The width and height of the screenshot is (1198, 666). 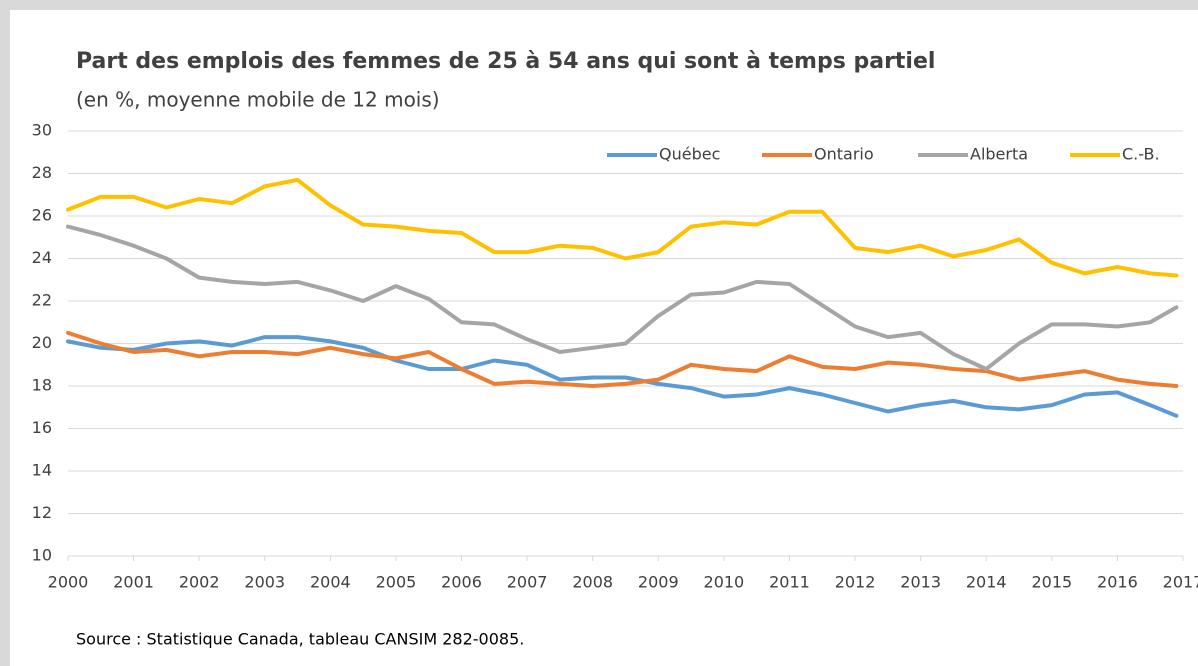 I want to click on x-tick-label: 2011, so click(x=789, y=582).